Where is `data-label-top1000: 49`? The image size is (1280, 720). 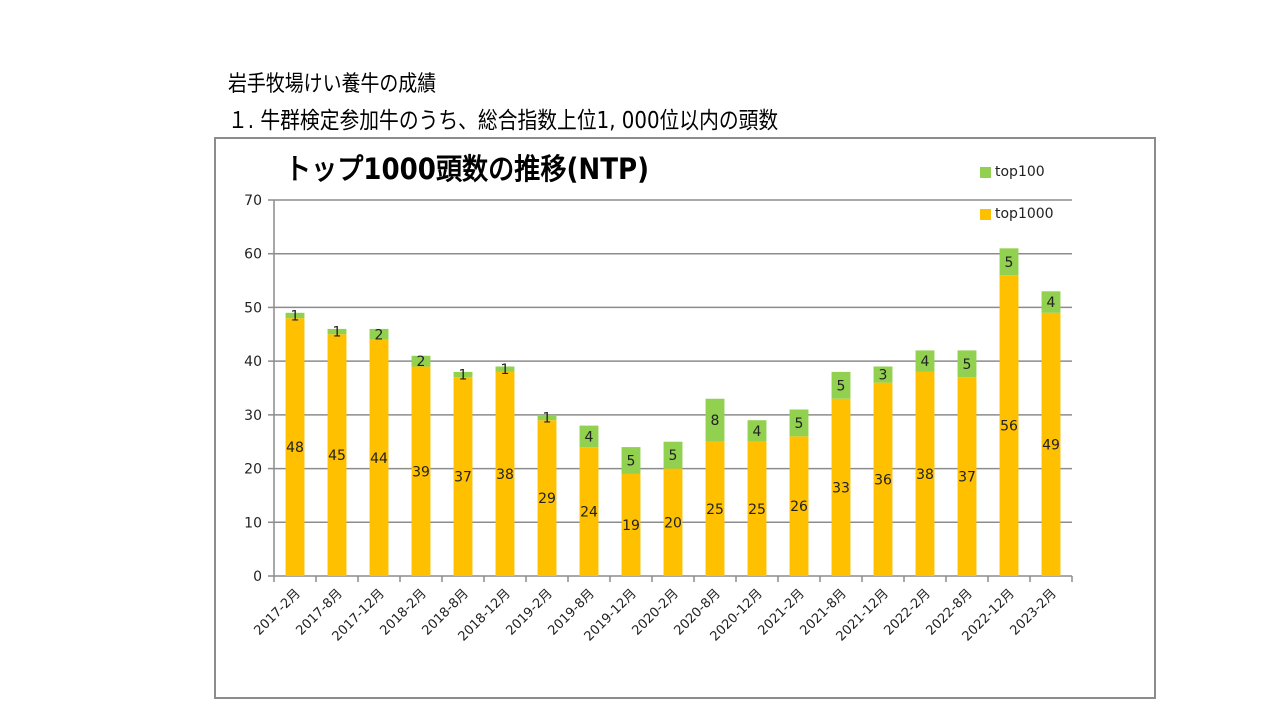
data-label-top1000: 49 is located at coordinates (1051, 445).